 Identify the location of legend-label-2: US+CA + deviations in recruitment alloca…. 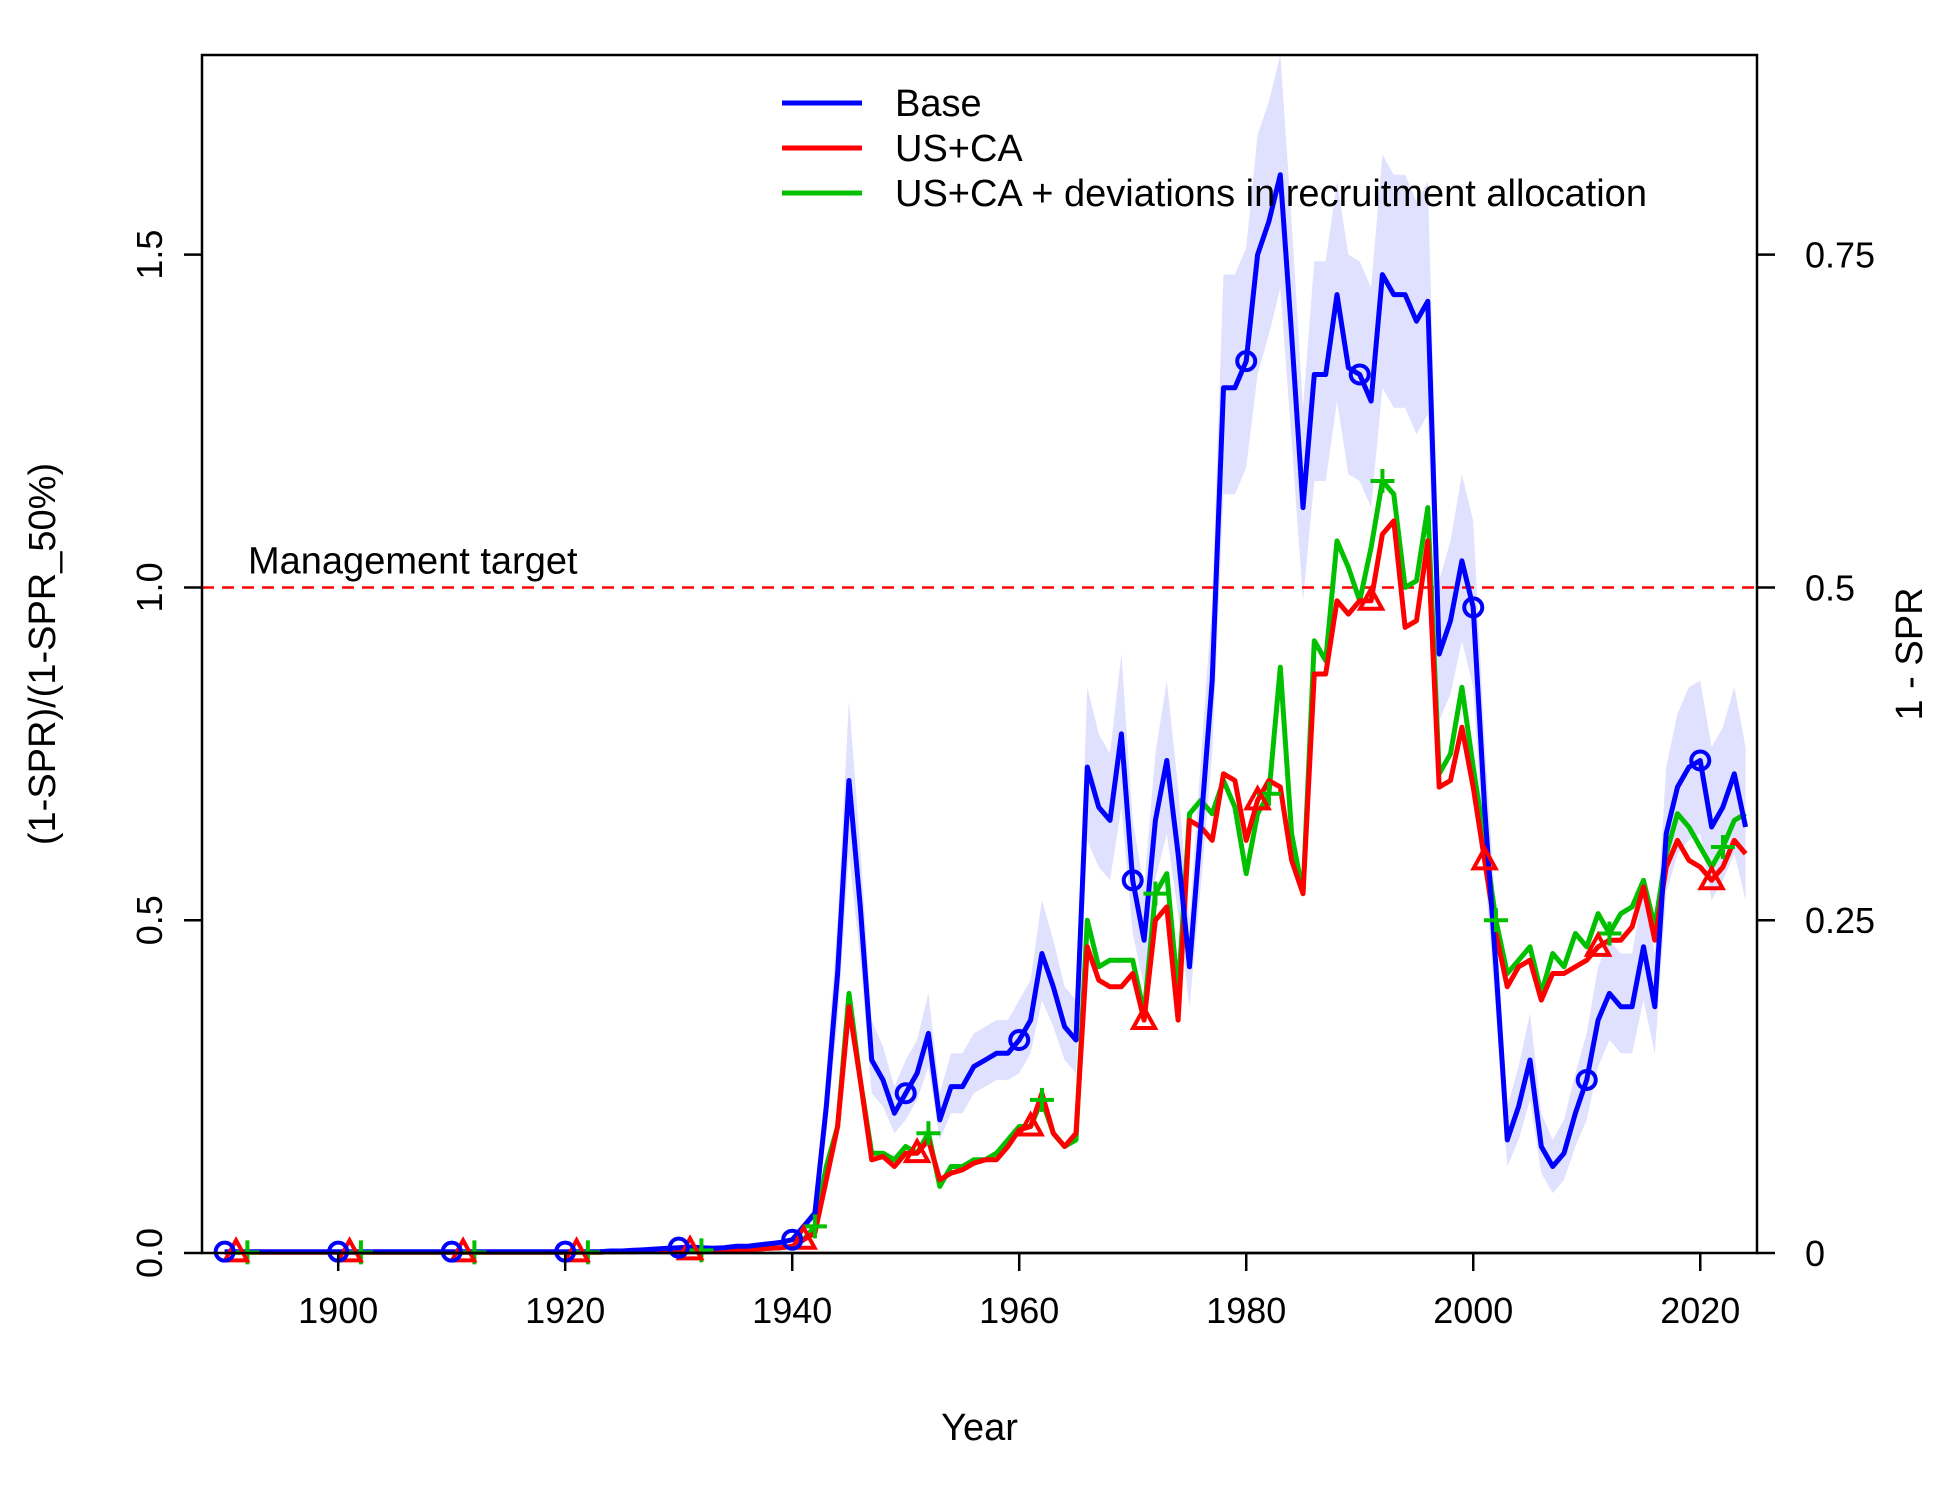
(1271, 194).